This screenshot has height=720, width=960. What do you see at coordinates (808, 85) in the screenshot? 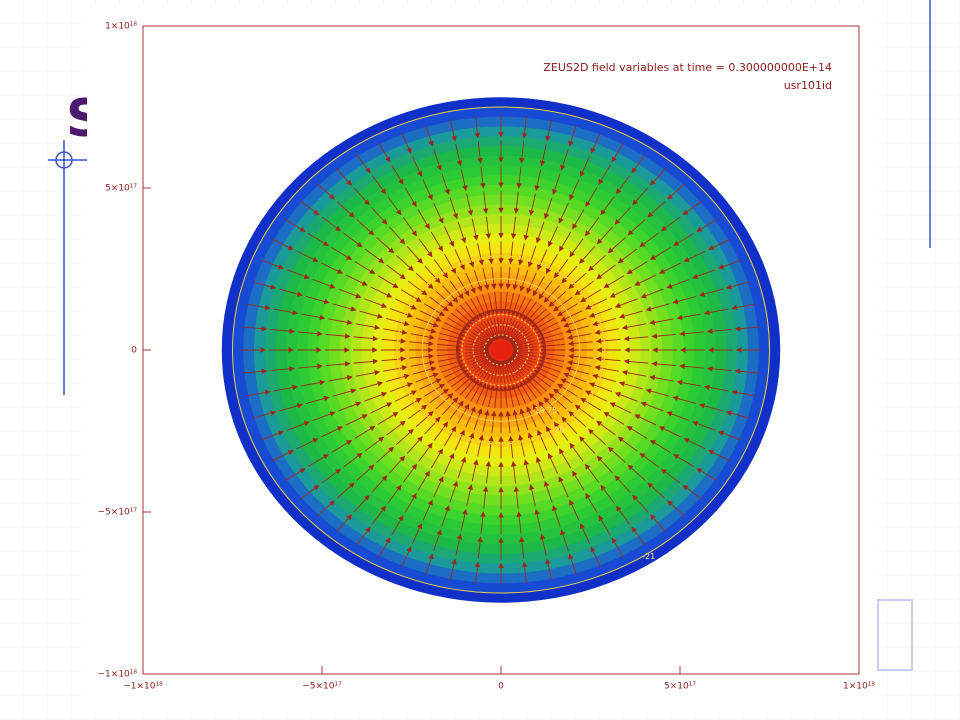
I see `chart-subtitle: usr101id` at bounding box center [808, 85].